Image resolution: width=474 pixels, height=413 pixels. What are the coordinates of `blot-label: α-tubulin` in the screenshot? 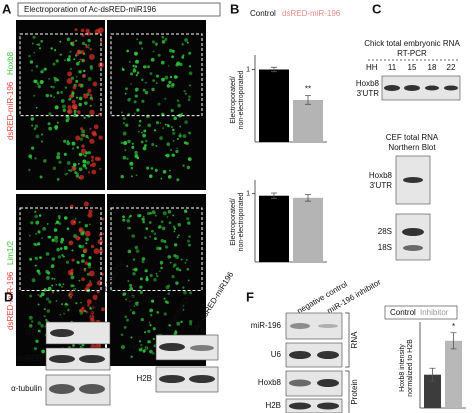 It's located at (26, 388).